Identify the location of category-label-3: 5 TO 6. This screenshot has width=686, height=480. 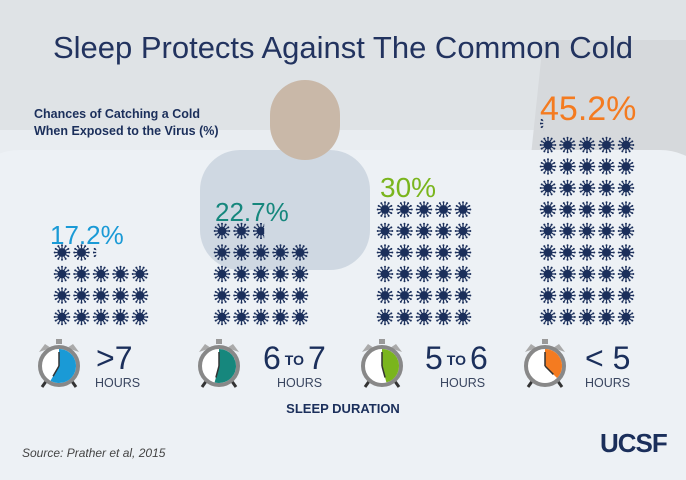
(456, 358).